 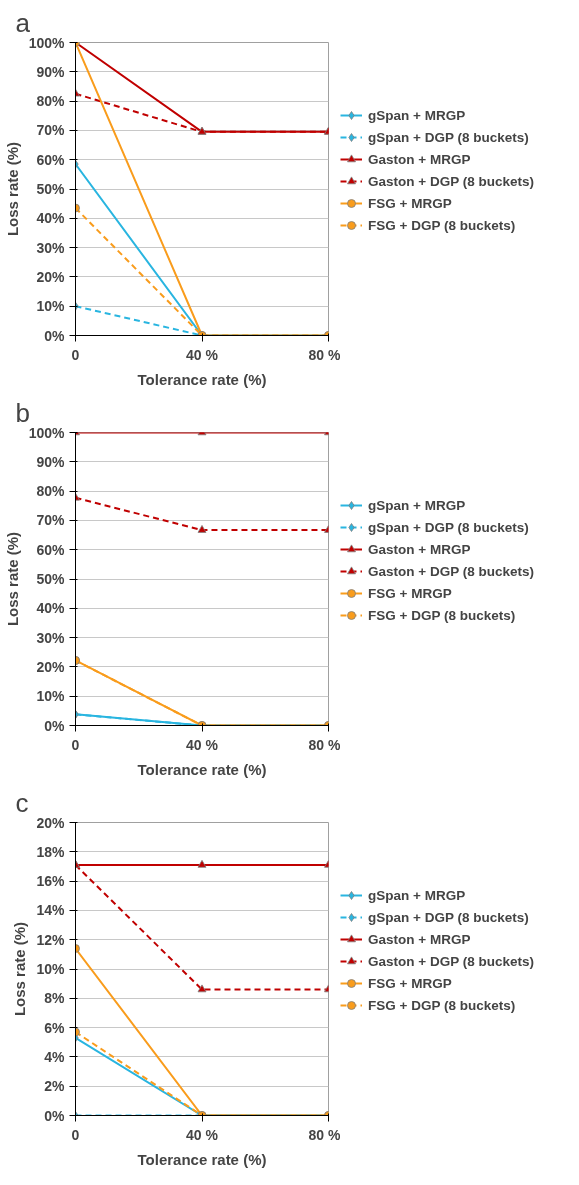 What do you see at coordinates (22, 412) in the screenshot?
I see `chart-title: b` at bounding box center [22, 412].